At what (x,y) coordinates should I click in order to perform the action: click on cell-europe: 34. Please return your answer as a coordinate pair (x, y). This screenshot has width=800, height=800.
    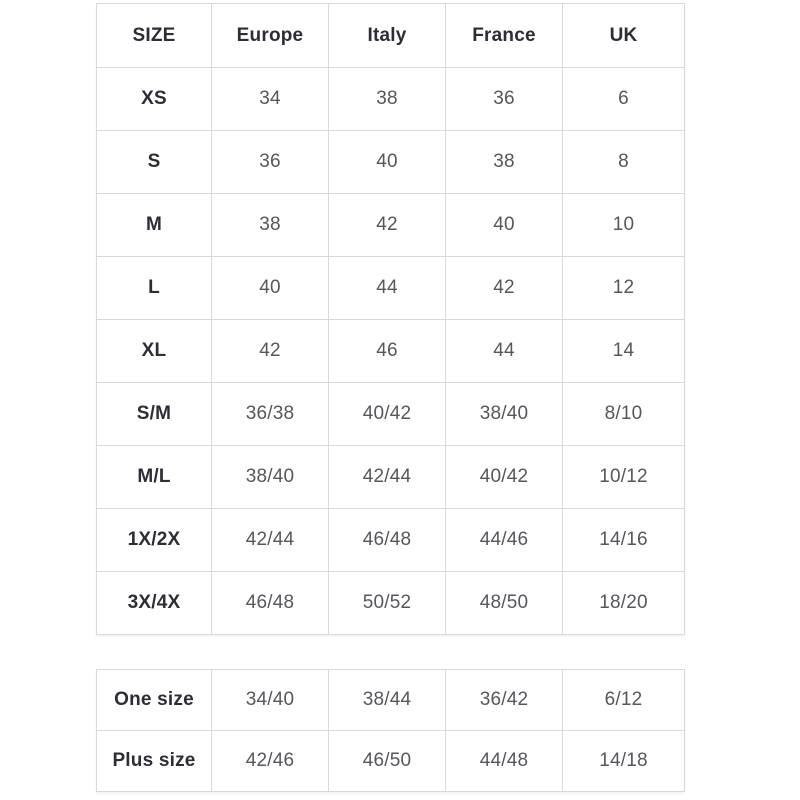
    Looking at the image, I should click on (270, 99).